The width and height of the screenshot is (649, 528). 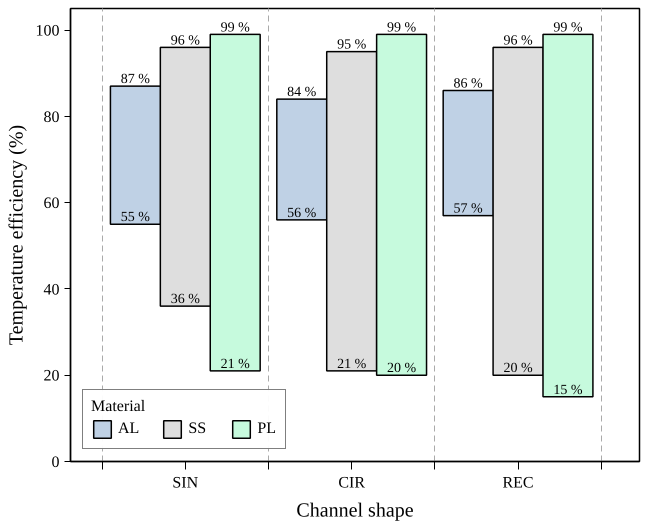 What do you see at coordinates (185, 483) in the screenshot?
I see `x-tick-label: SIN` at bounding box center [185, 483].